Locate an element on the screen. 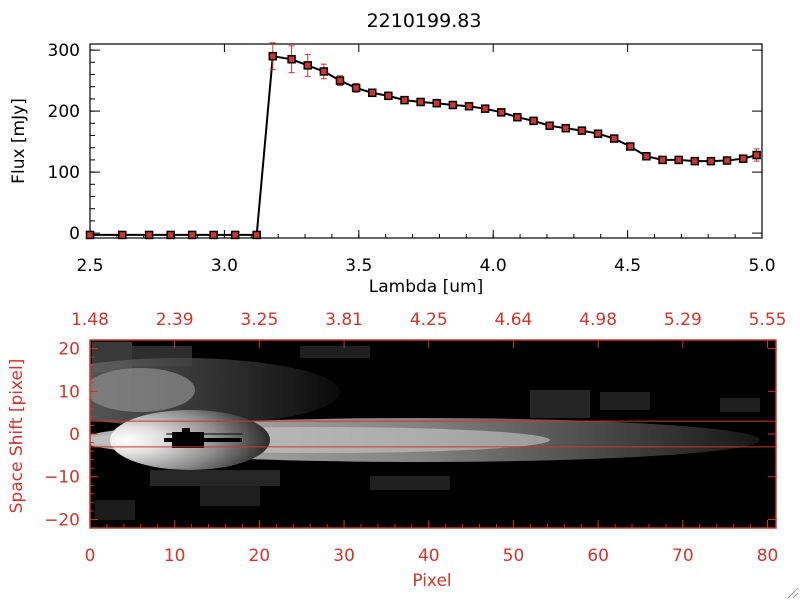 Image resolution: width=800 pixels, height=600 pixels. image-x-axis-label: Pixel is located at coordinates (431, 581).